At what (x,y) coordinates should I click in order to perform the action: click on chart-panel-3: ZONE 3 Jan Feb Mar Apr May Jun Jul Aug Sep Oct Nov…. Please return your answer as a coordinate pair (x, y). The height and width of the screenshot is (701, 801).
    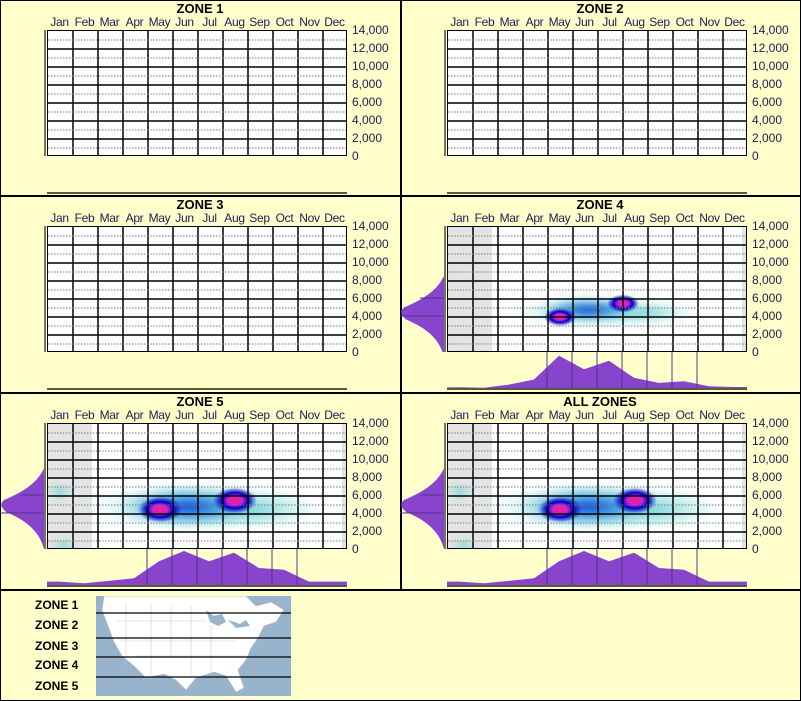
    Looking at the image, I should click on (200, 294).